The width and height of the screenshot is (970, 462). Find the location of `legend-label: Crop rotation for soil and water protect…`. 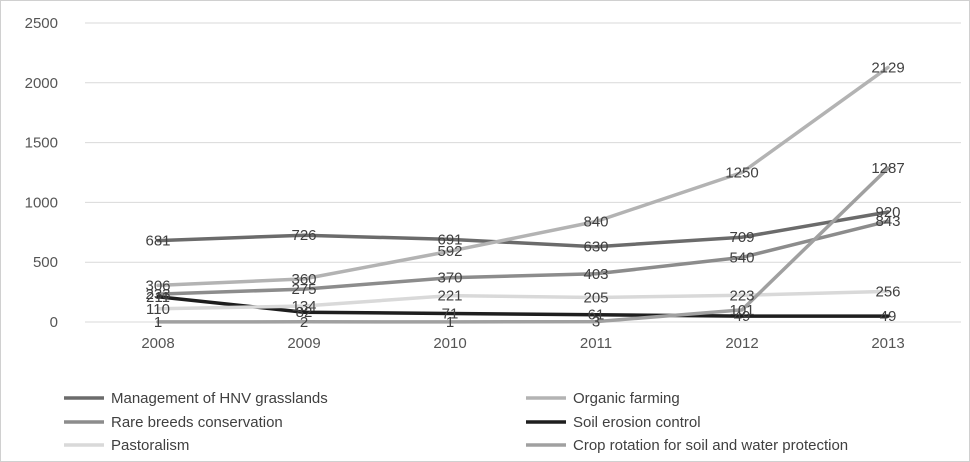

legend-label: Crop rotation for soil and water protect… is located at coordinates (710, 445).